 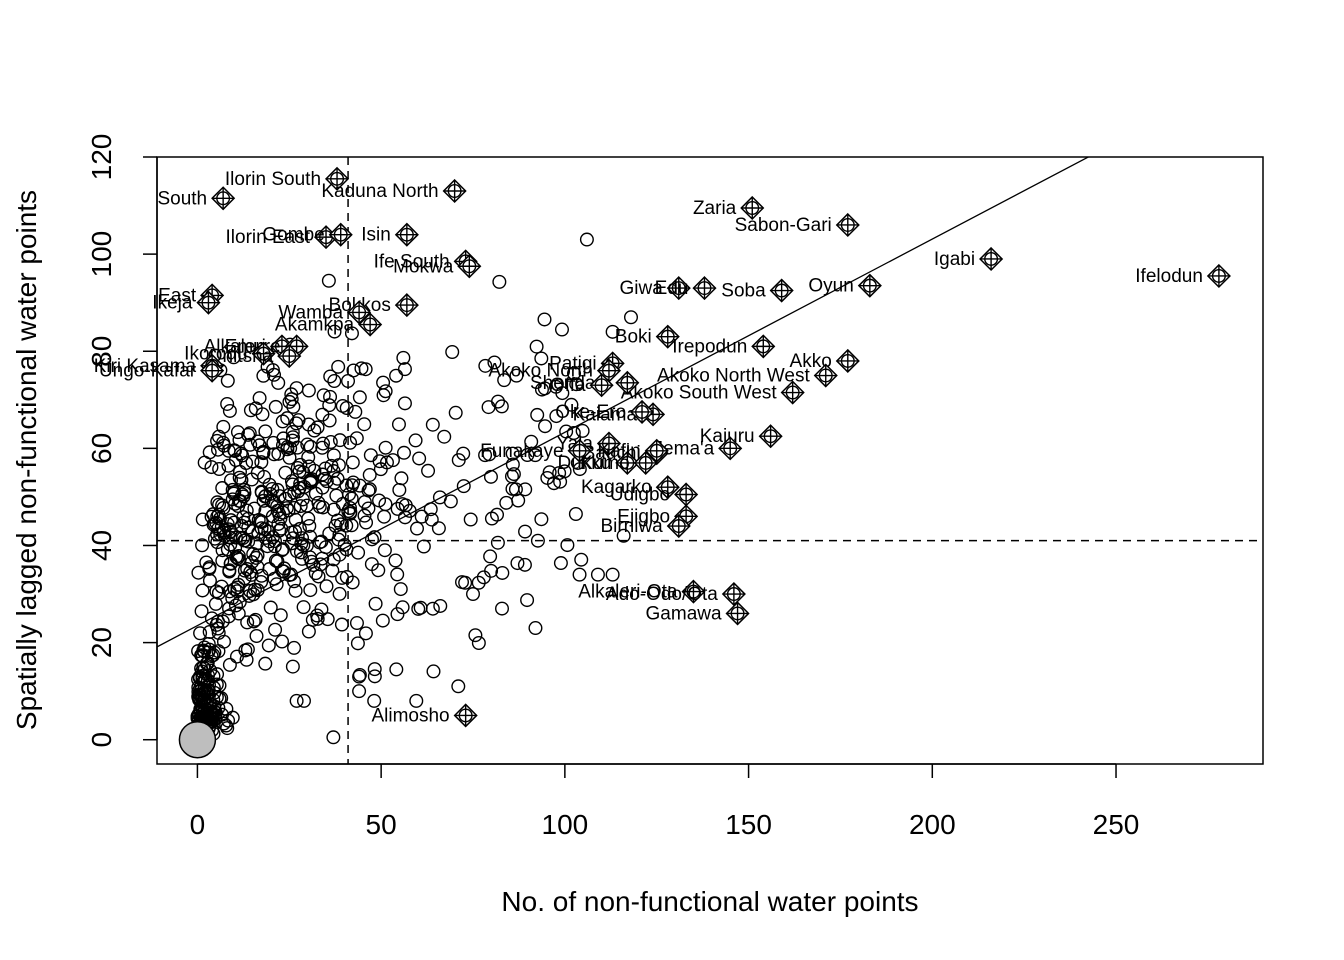 What do you see at coordinates (145, 366) in the screenshot?
I see `point-label: Kiri Kasama` at bounding box center [145, 366].